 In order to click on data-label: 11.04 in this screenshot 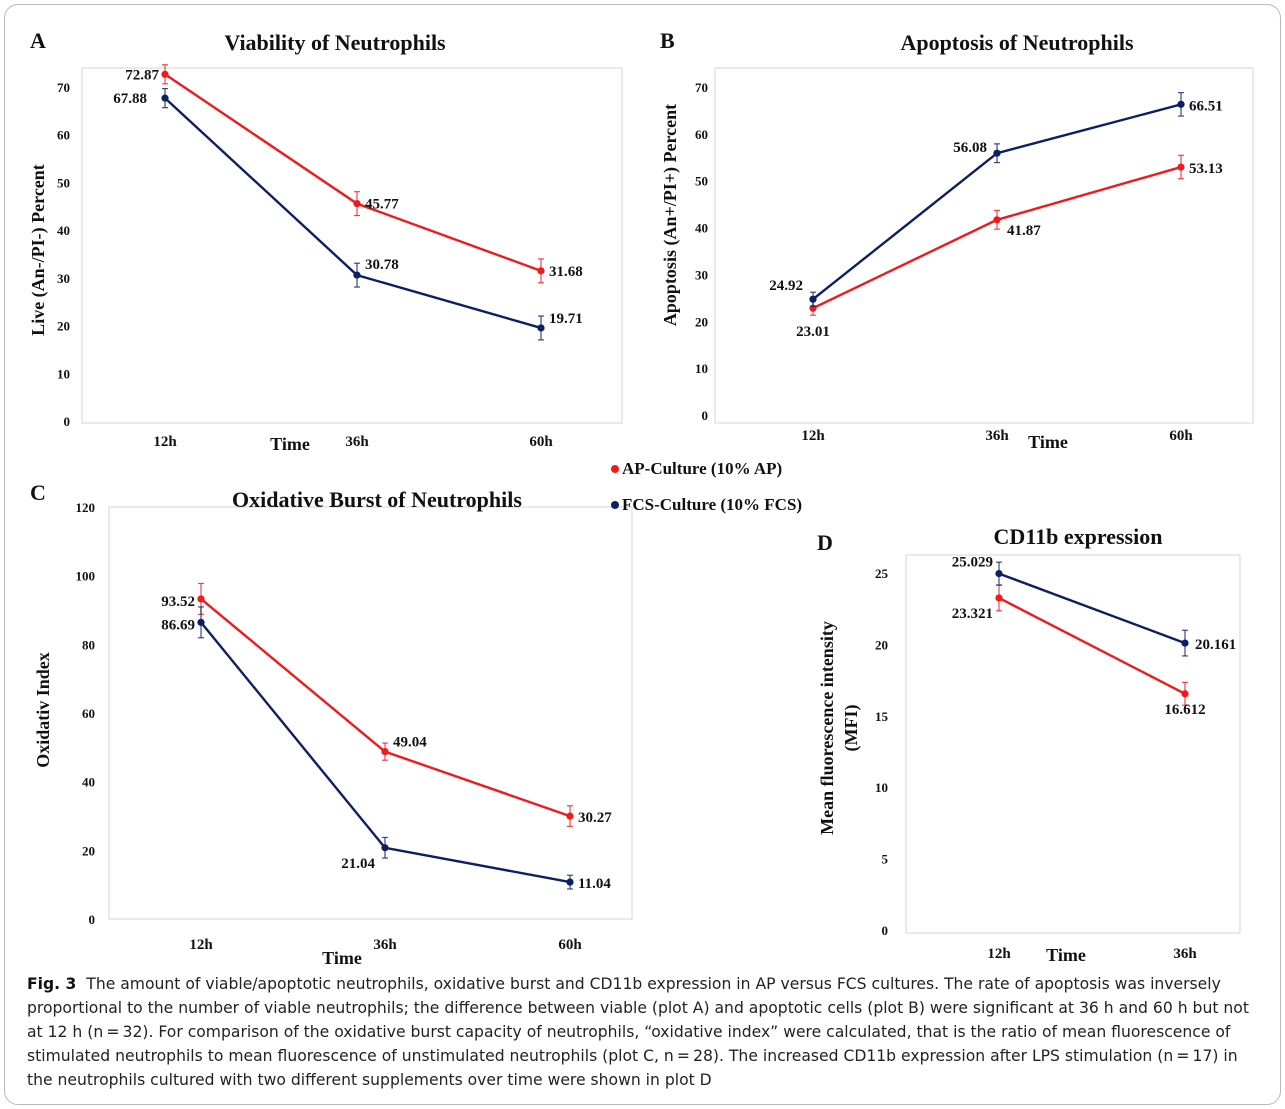, I will do `click(594, 884)`.